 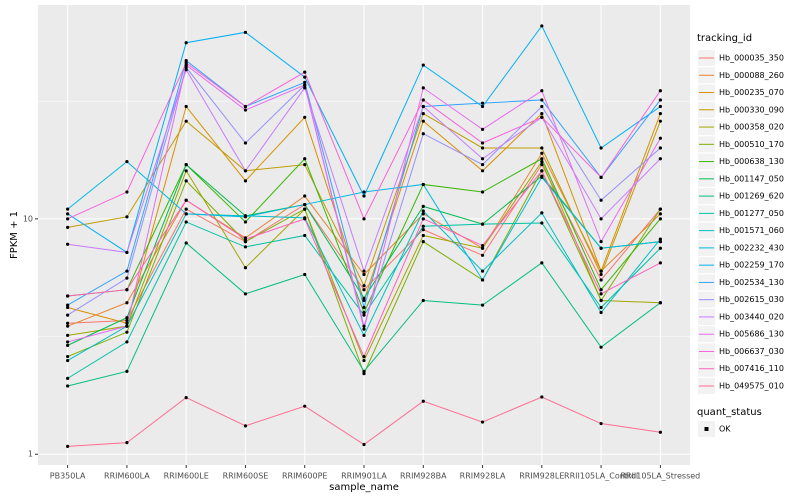 I want to click on x-axis-title: sample_name, so click(x=364, y=487).